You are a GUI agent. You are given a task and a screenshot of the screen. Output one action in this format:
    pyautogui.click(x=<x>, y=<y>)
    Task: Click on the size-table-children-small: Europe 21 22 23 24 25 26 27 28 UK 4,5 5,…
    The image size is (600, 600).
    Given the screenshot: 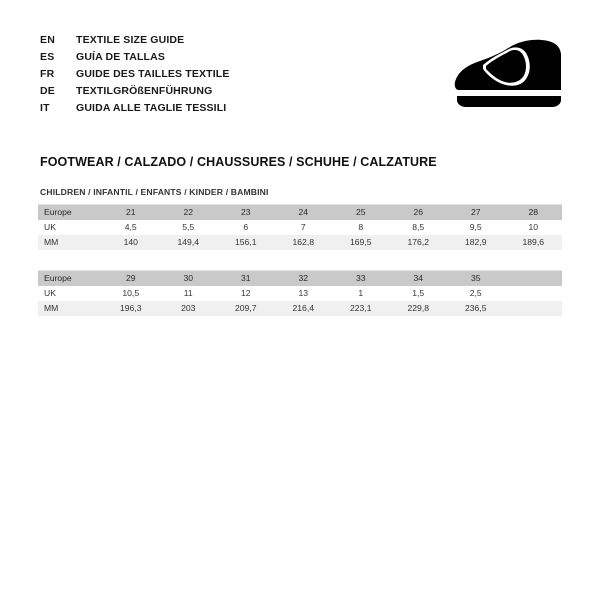 What is the action you would take?
    pyautogui.click(x=300, y=227)
    